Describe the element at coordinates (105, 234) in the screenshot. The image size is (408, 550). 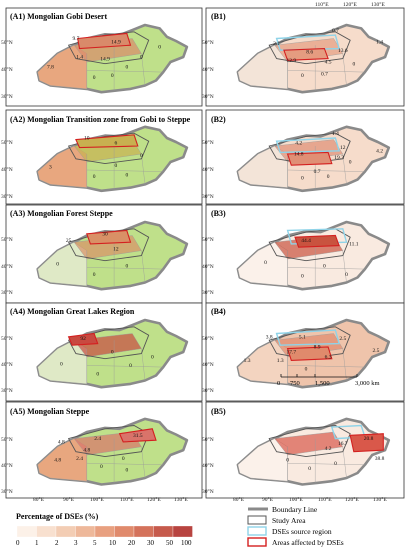
I see `value-label-a3-1: 30` at that location.